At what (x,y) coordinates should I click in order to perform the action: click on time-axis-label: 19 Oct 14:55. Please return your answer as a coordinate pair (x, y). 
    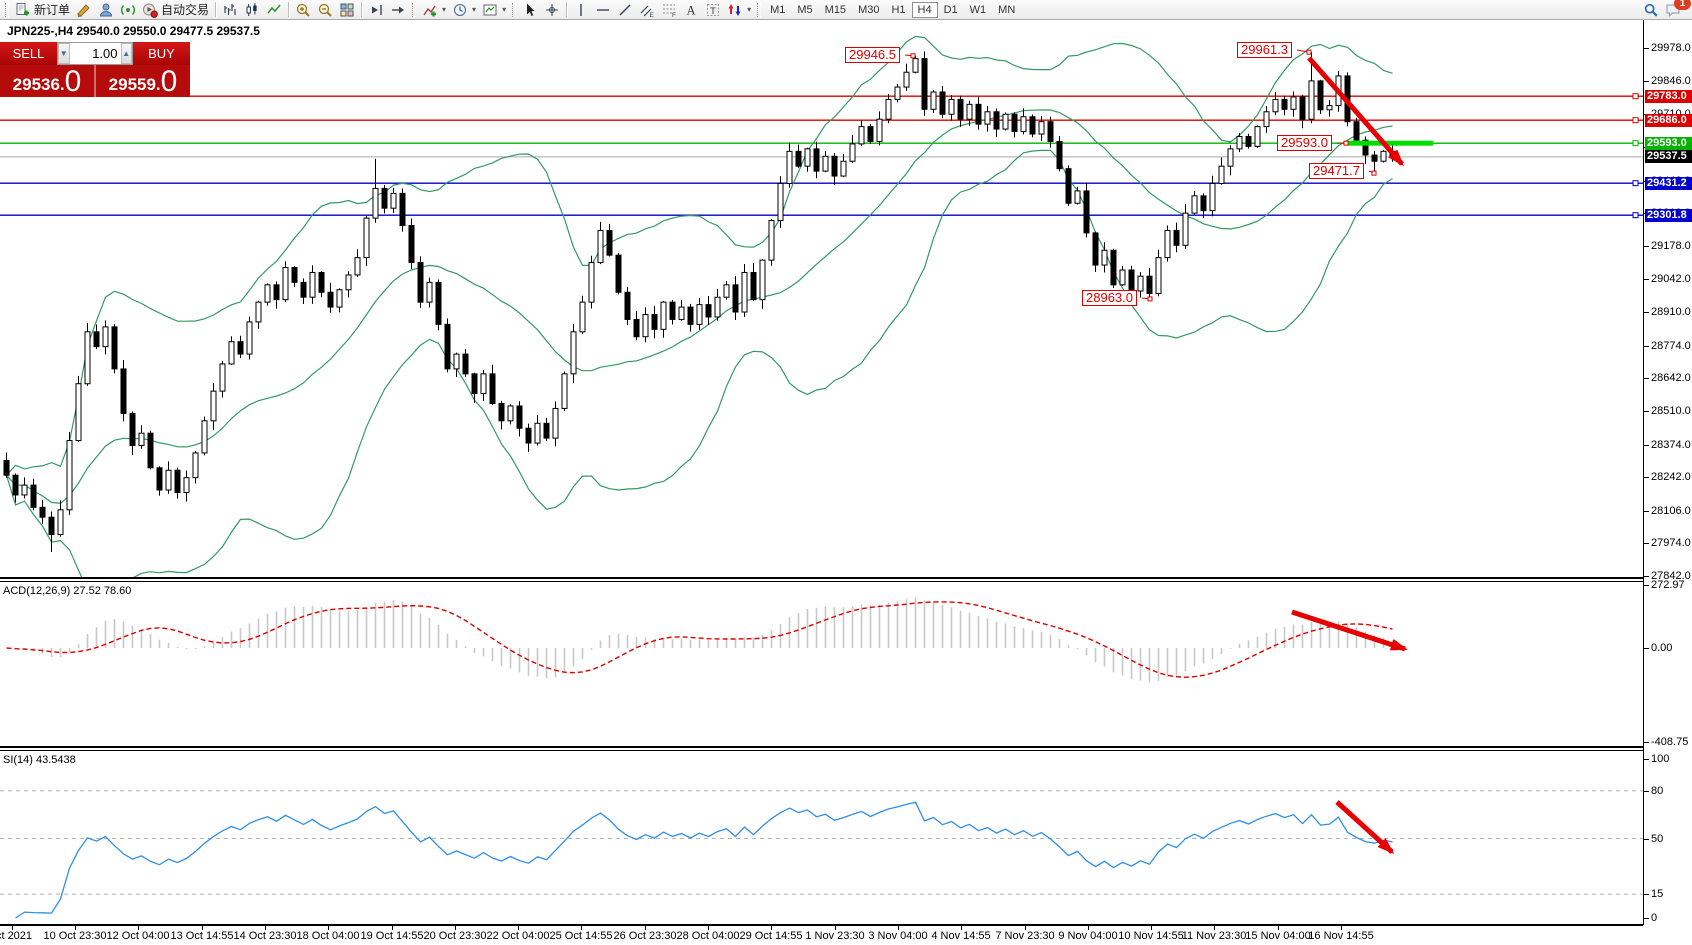
    Looking at the image, I should click on (392, 936).